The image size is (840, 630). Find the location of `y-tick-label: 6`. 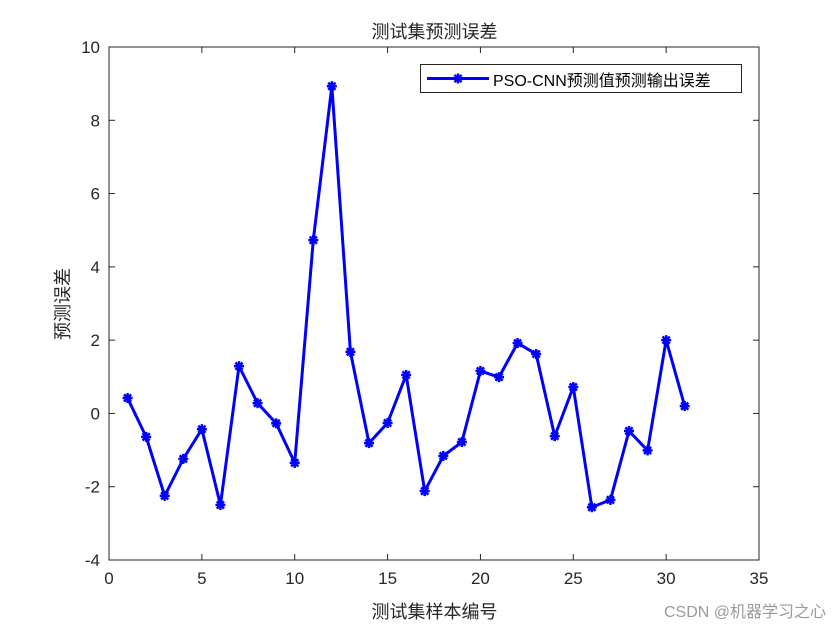

y-tick-label: 6 is located at coordinates (95, 194).